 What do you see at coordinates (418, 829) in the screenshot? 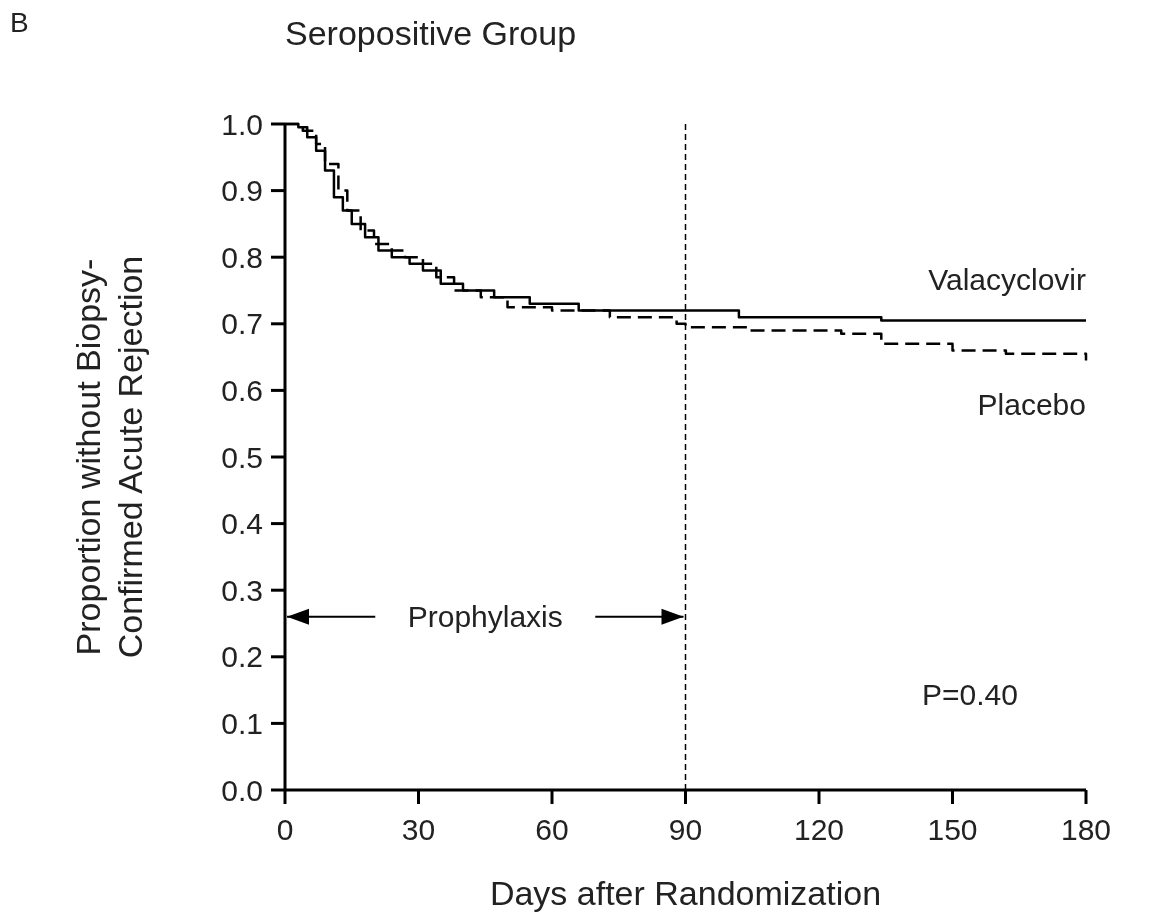
I see `x-tick-label: 30` at bounding box center [418, 829].